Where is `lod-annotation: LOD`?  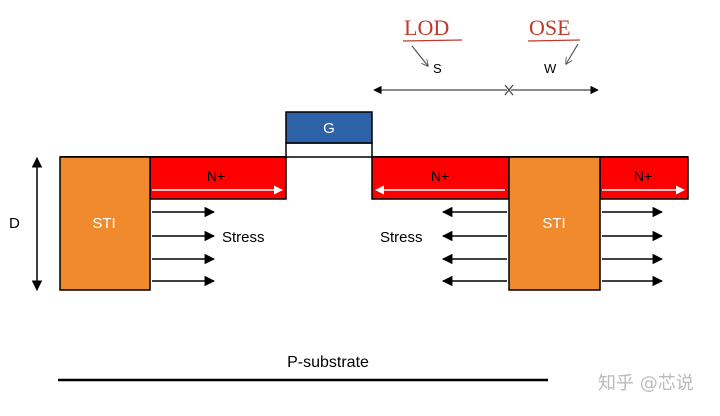 lod-annotation: LOD is located at coordinates (426, 27).